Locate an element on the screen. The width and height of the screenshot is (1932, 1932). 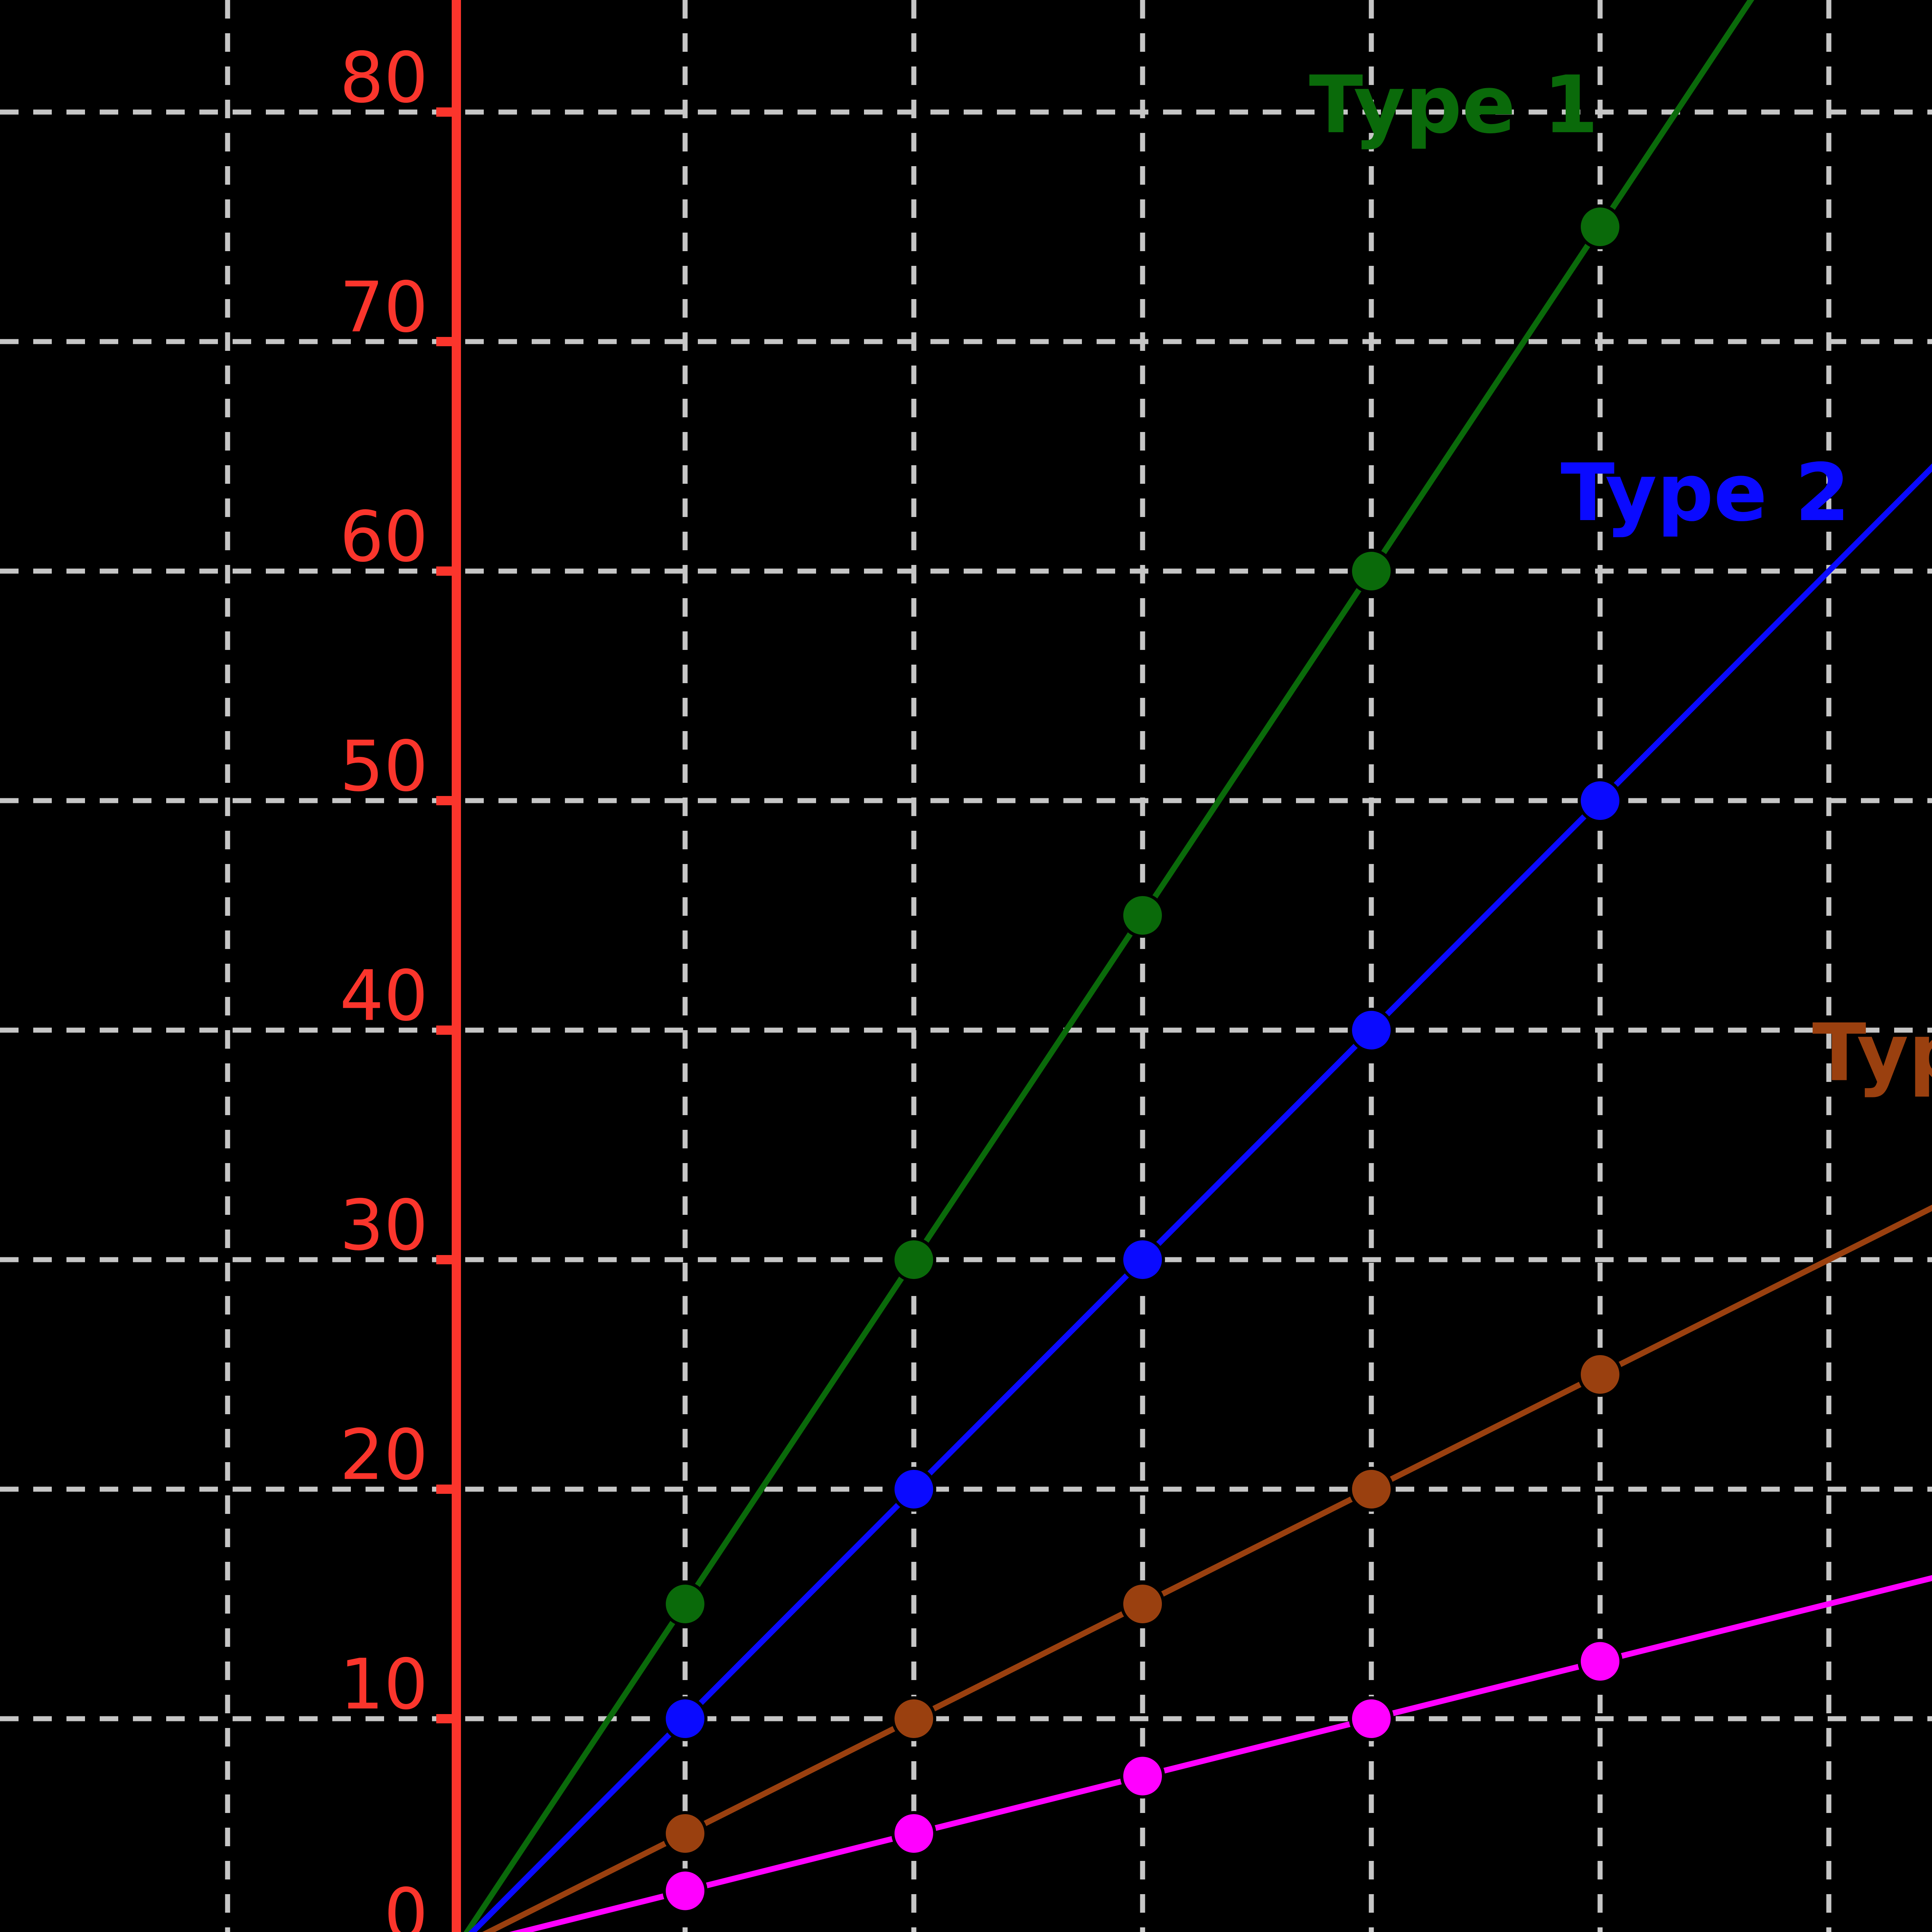
series-label-3: Type 3 is located at coordinates (1872, 1053).